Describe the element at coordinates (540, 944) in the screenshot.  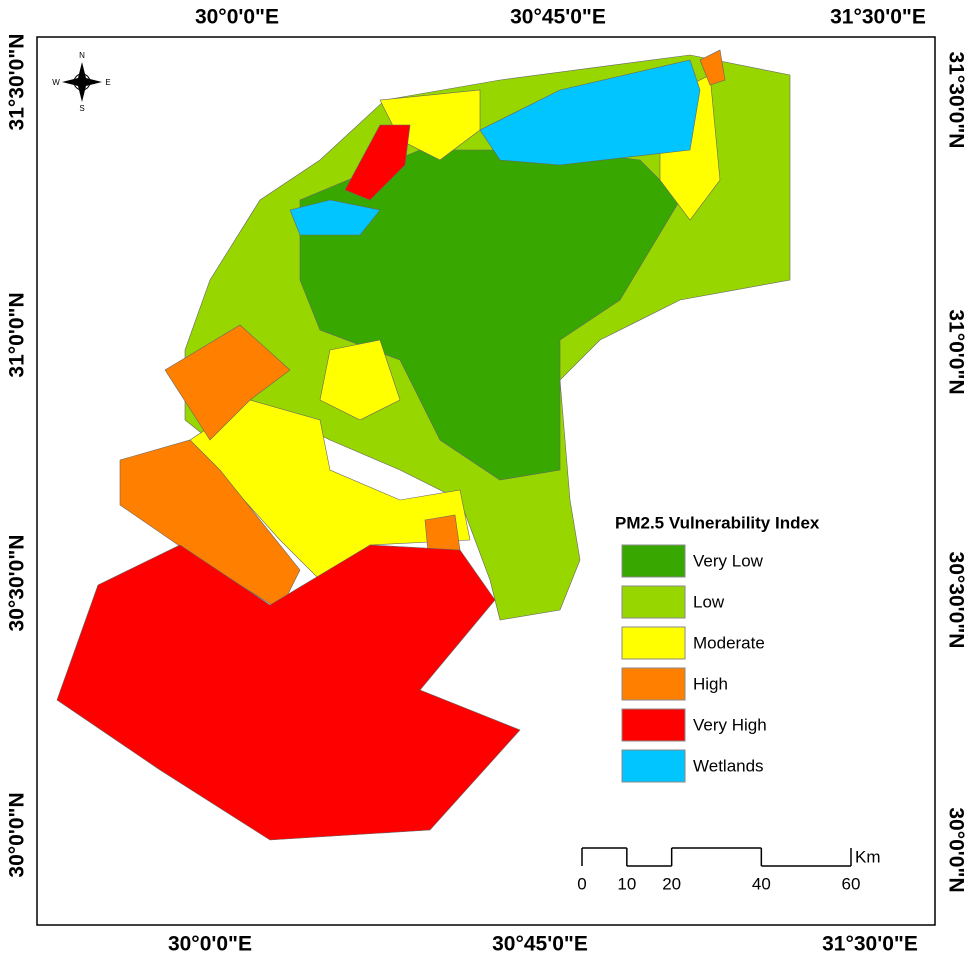
I see `bottom-coord-label: 30°45'0"E` at that location.